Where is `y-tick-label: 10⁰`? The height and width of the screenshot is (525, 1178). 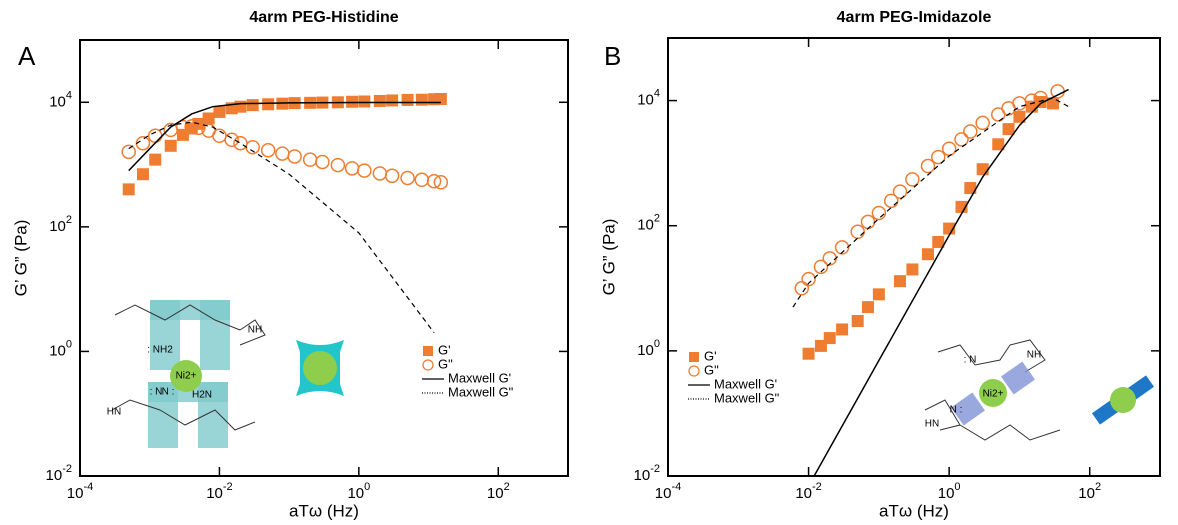 y-tick-label: 10⁰ is located at coordinates (60, 348).